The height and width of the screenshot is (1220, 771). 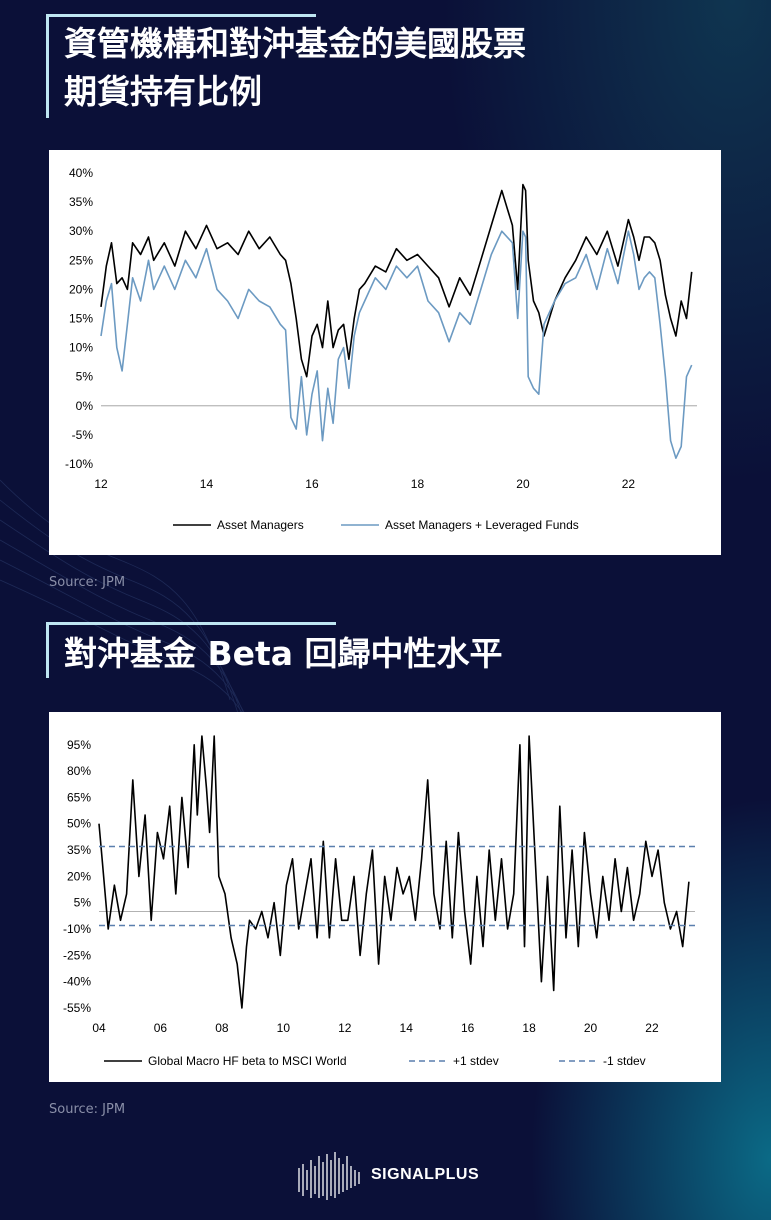 I want to click on y-tick-label: 0%, so click(x=85, y=406).